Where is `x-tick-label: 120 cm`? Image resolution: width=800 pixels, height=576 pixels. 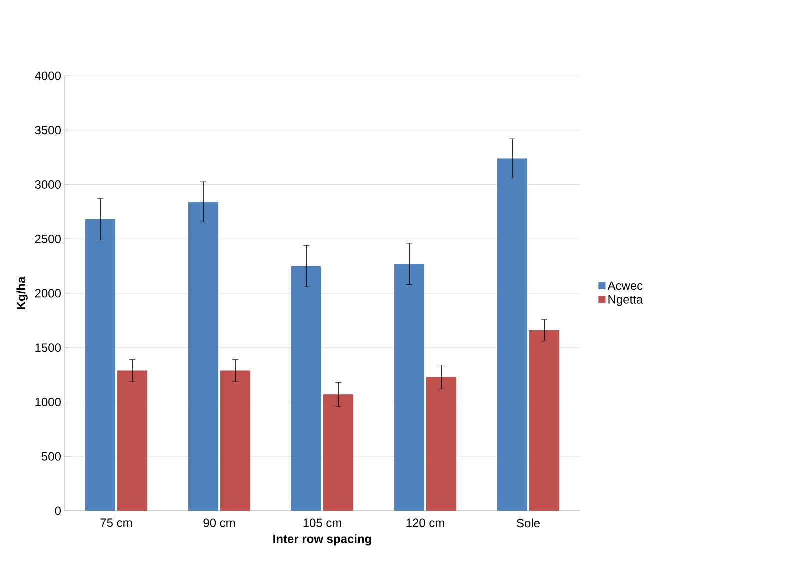
x-tick-label: 120 cm is located at coordinates (425, 523).